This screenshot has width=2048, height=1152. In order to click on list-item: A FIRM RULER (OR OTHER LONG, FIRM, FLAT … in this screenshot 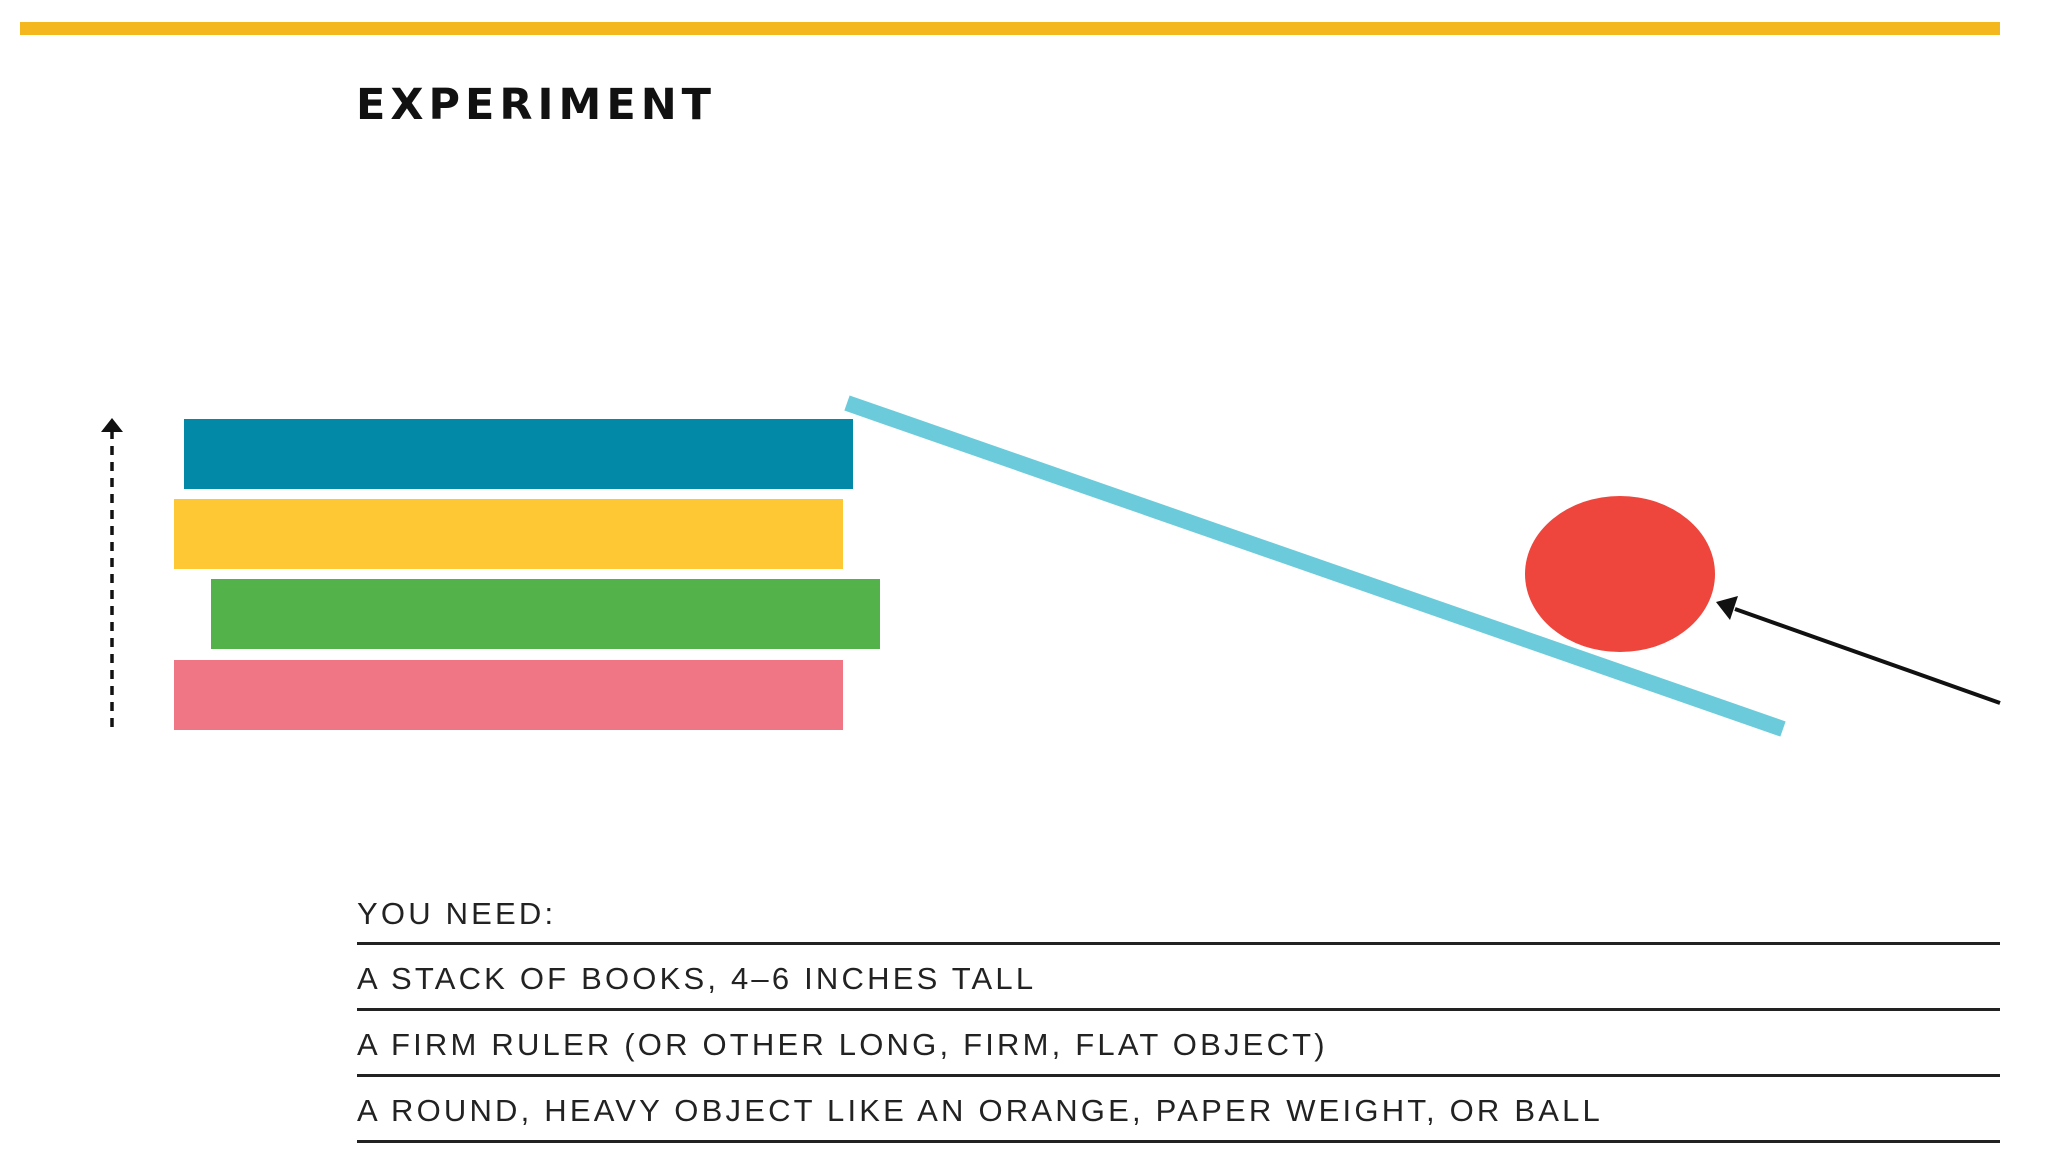, I will do `click(1178, 1044)`.